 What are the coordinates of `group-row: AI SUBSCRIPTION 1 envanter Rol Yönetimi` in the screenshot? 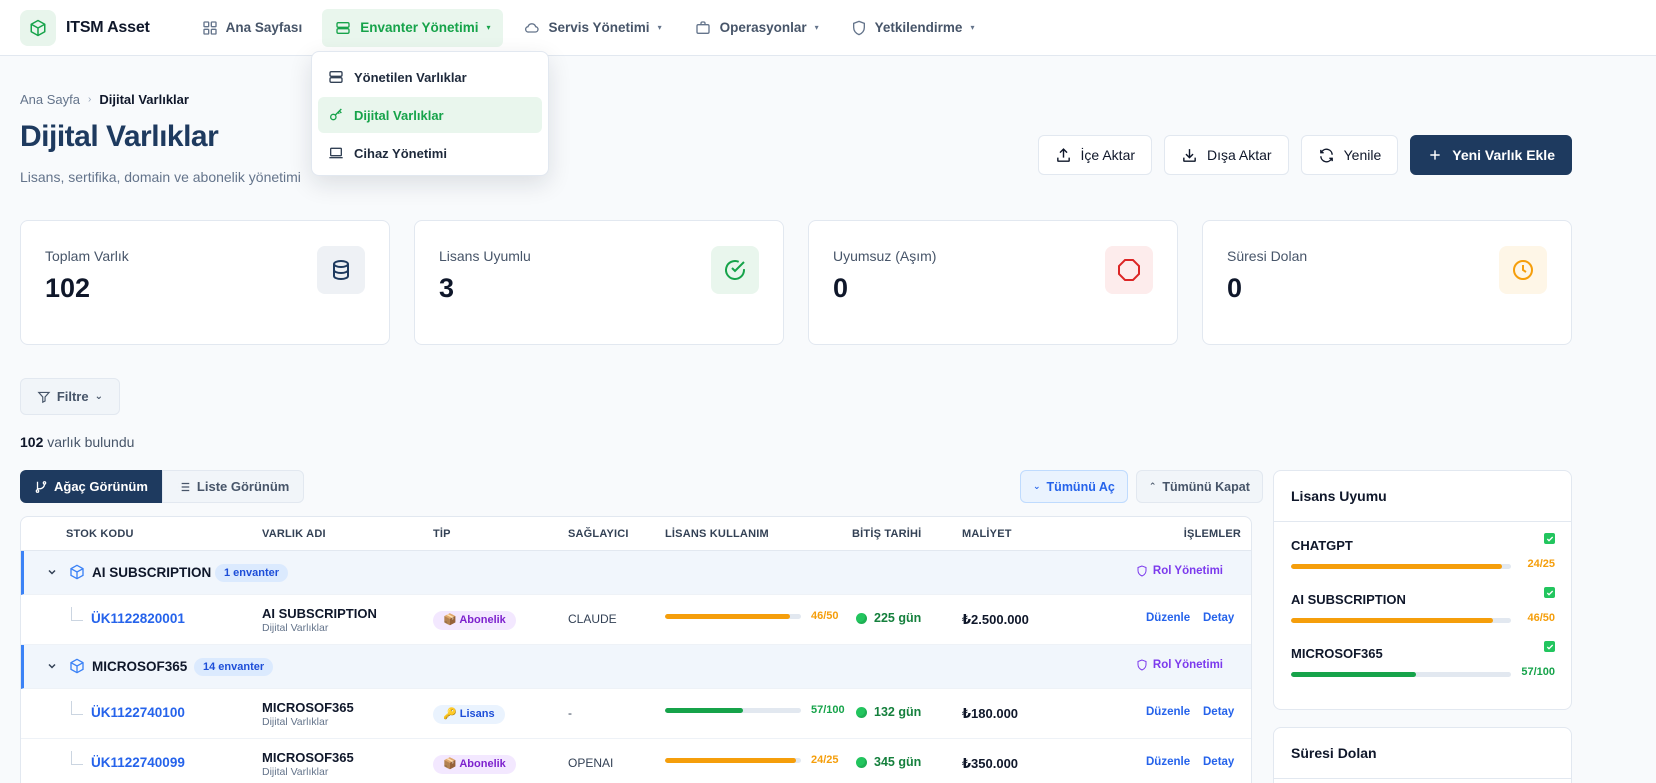 It's located at (636, 573).